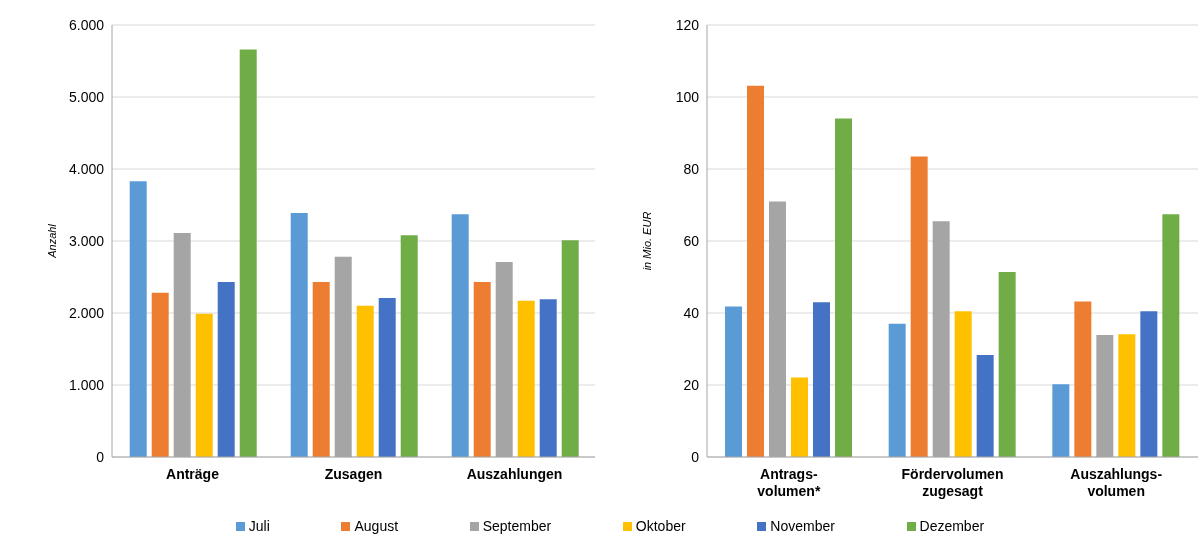 The image size is (1203, 543). What do you see at coordinates (353, 474) in the screenshot?
I see `x-tick-label: Zusagen` at bounding box center [353, 474].